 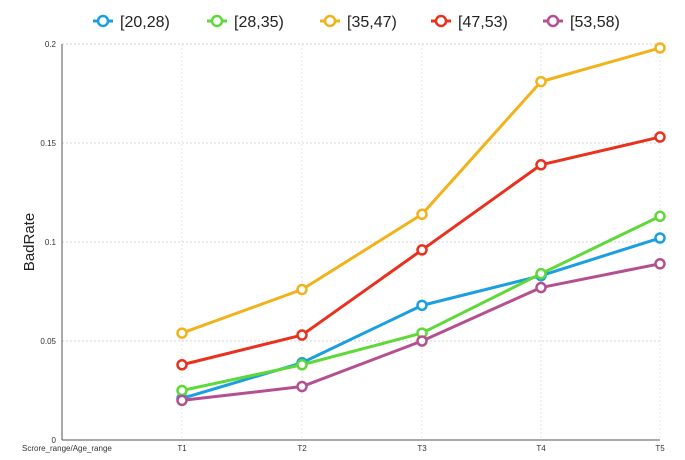 What do you see at coordinates (182, 448) in the screenshot?
I see `x-tick-label: T1` at bounding box center [182, 448].